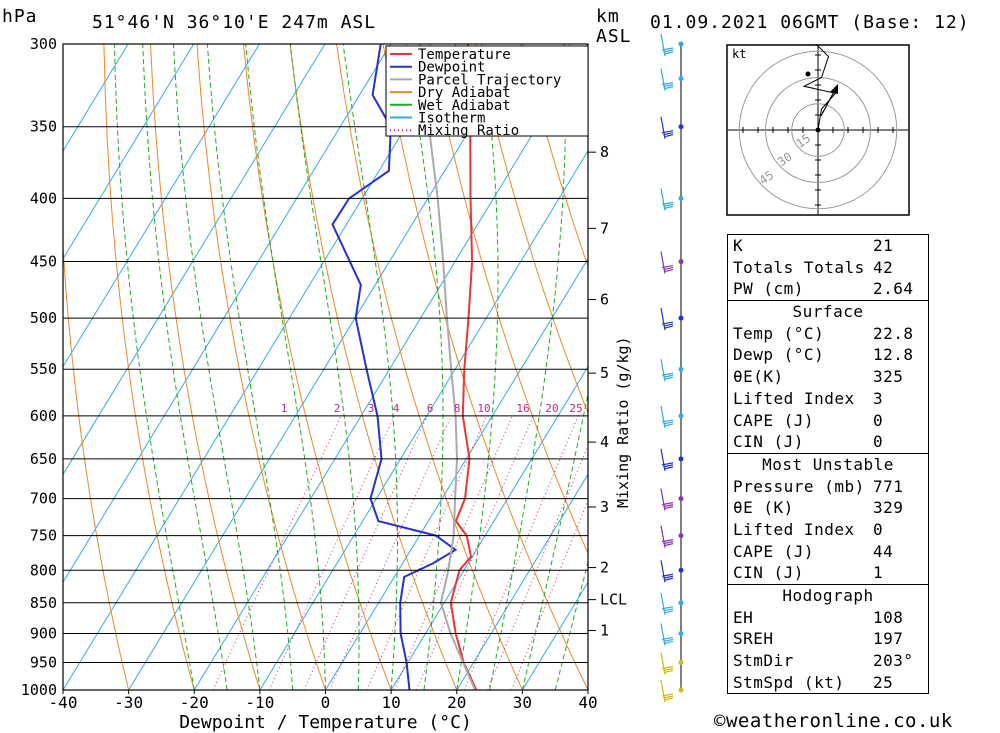 Image resolution: width=1000 pixels, height=733 pixels. What do you see at coordinates (43, 198) in the screenshot?
I see `pressure-tick-label: 400` at bounding box center [43, 198].